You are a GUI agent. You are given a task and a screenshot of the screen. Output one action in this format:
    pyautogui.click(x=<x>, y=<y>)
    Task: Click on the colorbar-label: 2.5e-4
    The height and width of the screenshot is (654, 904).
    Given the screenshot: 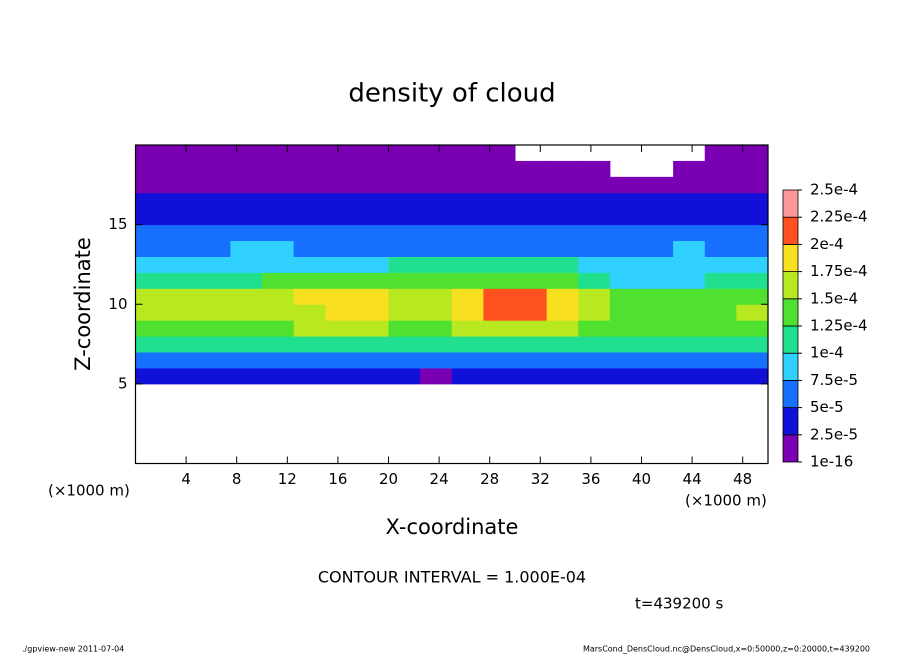 What is the action you would take?
    pyautogui.click(x=834, y=190)
    